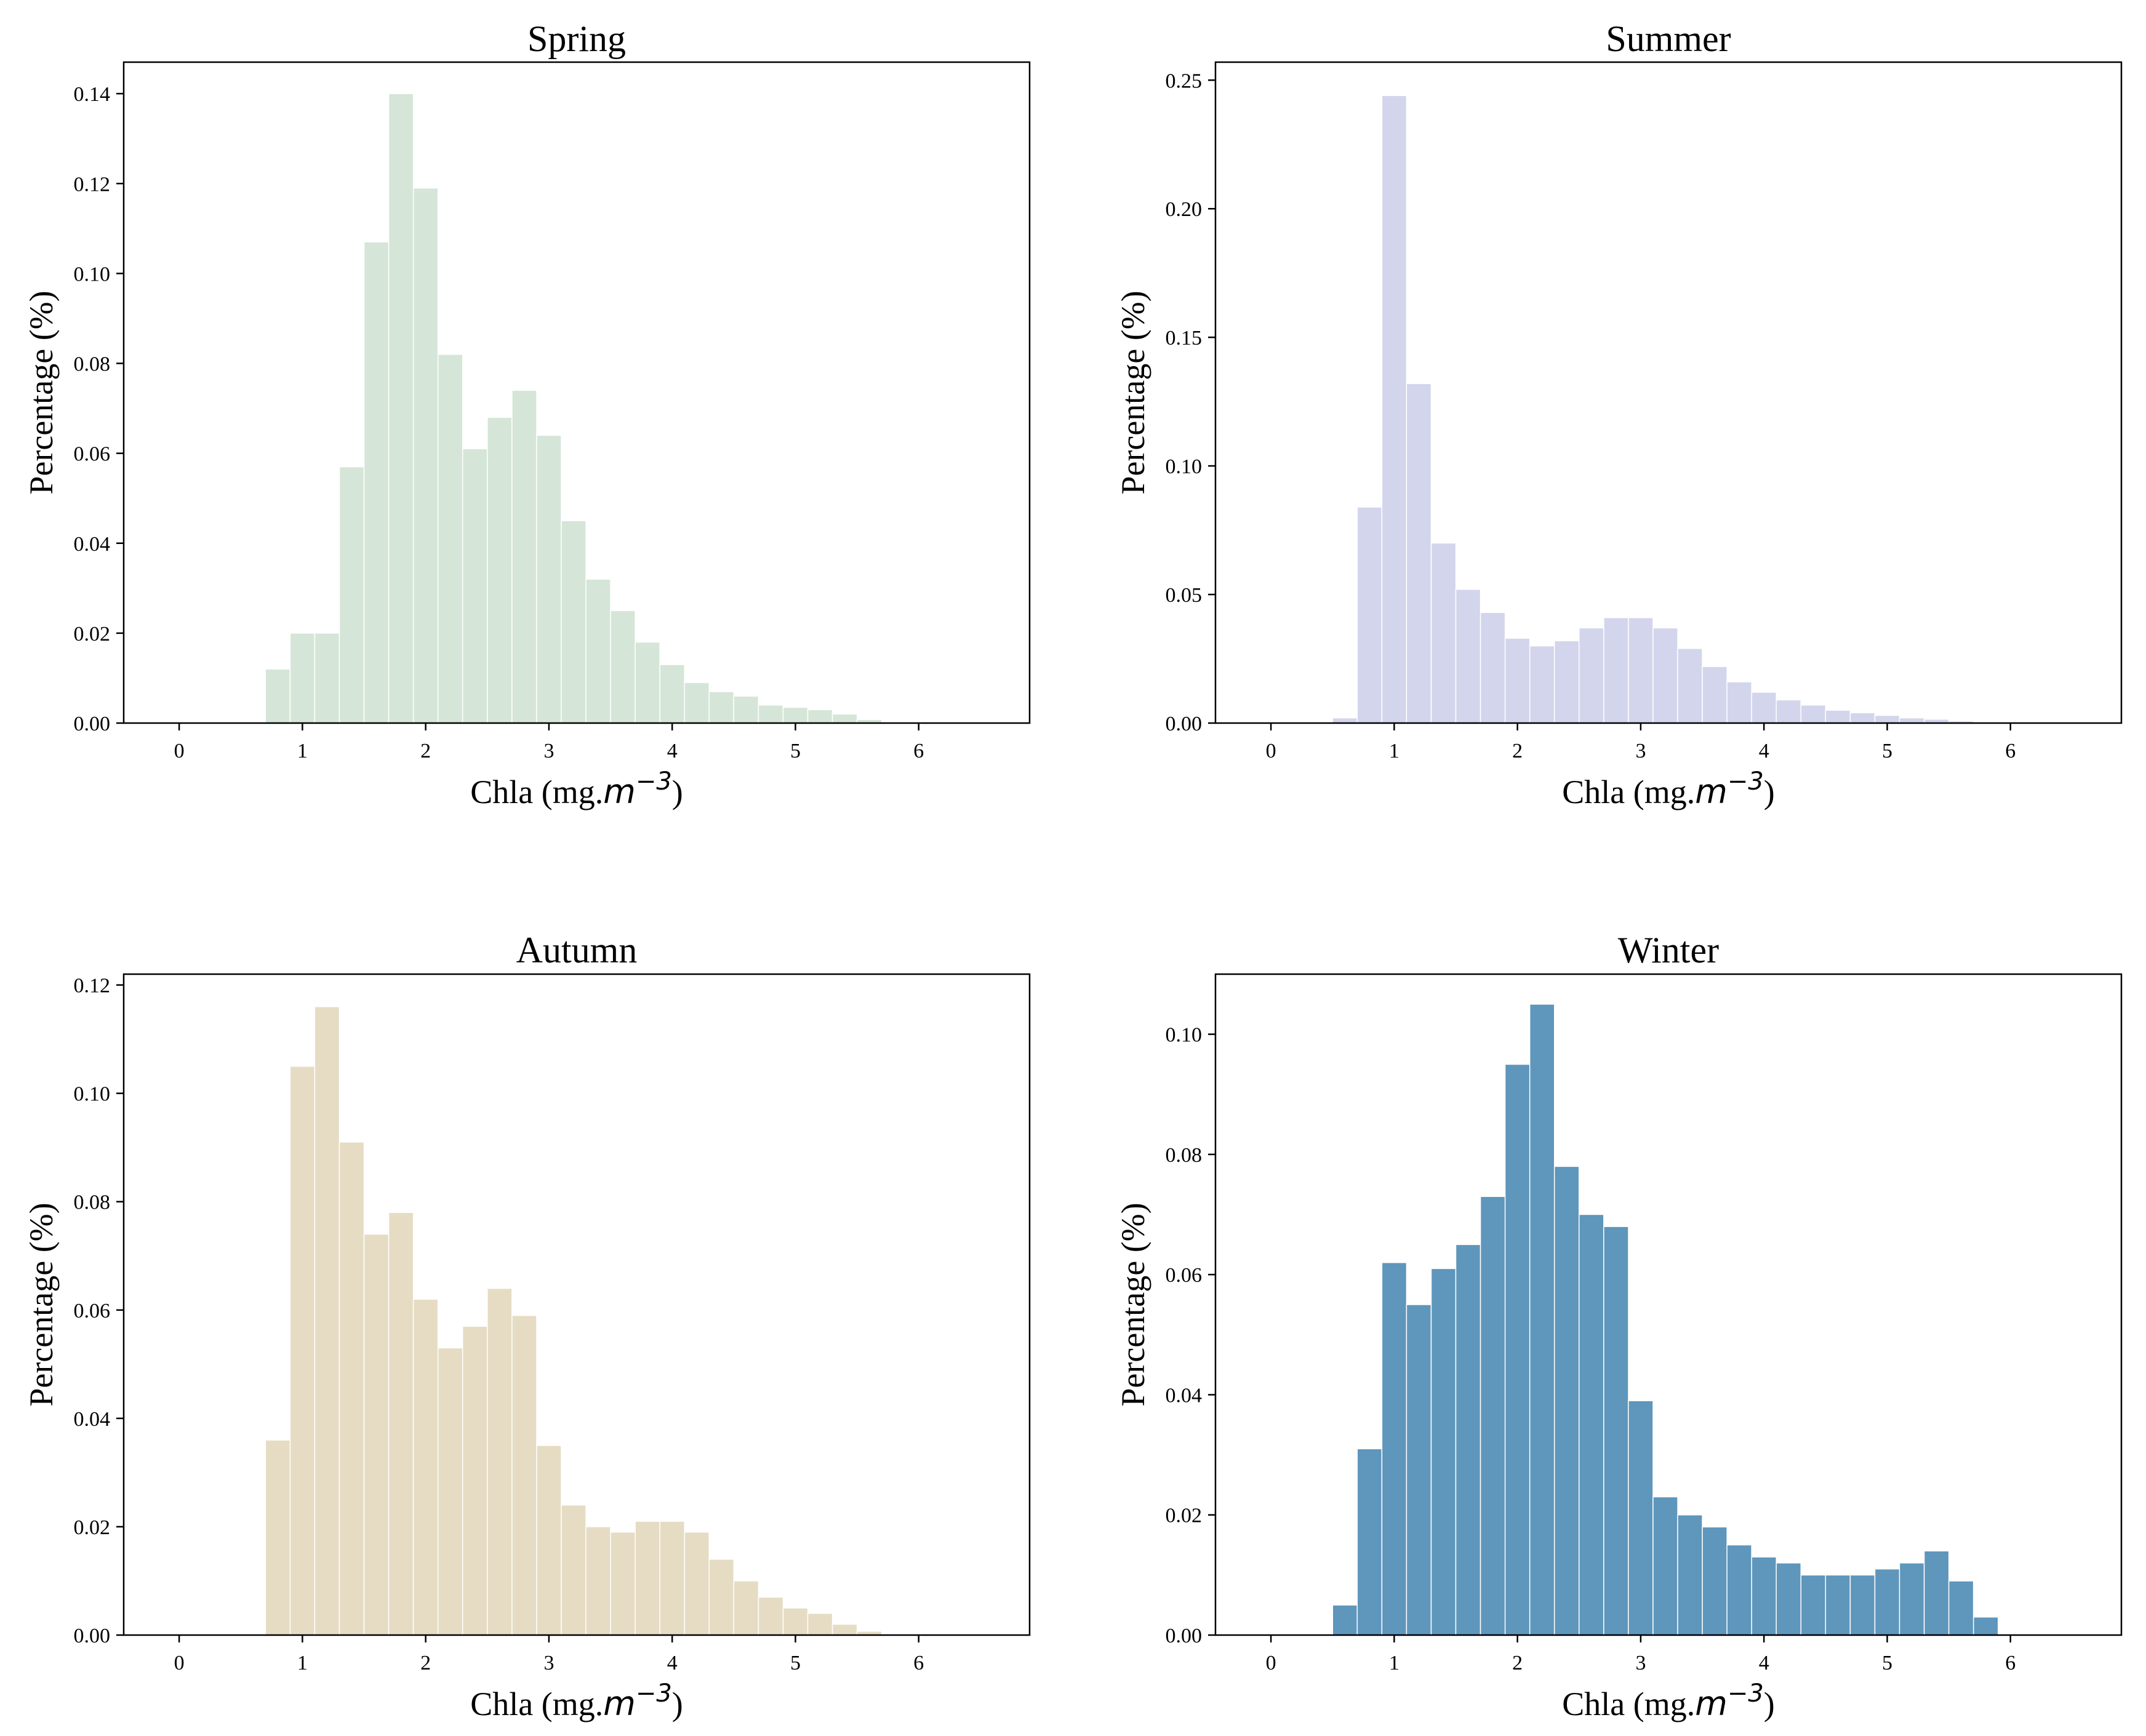 Image resolution: width=2146 pixels, height=1736 pixels. What do you see at coordinates (1271, 1663) in the screenshot?
I see `winter-x-tick-label: 0` at bounding box center [1271, 1663].